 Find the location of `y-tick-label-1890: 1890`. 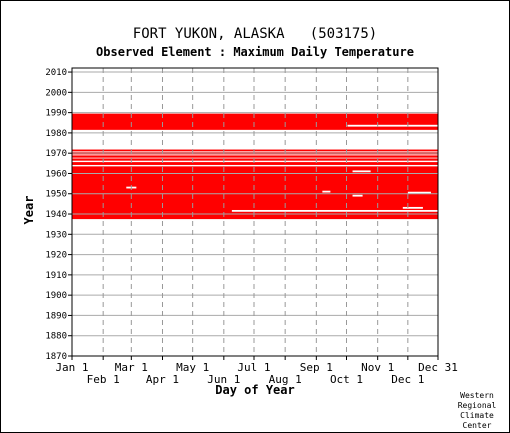

y-tick-label-1890: 1890 is located at coordinates (56, 316).